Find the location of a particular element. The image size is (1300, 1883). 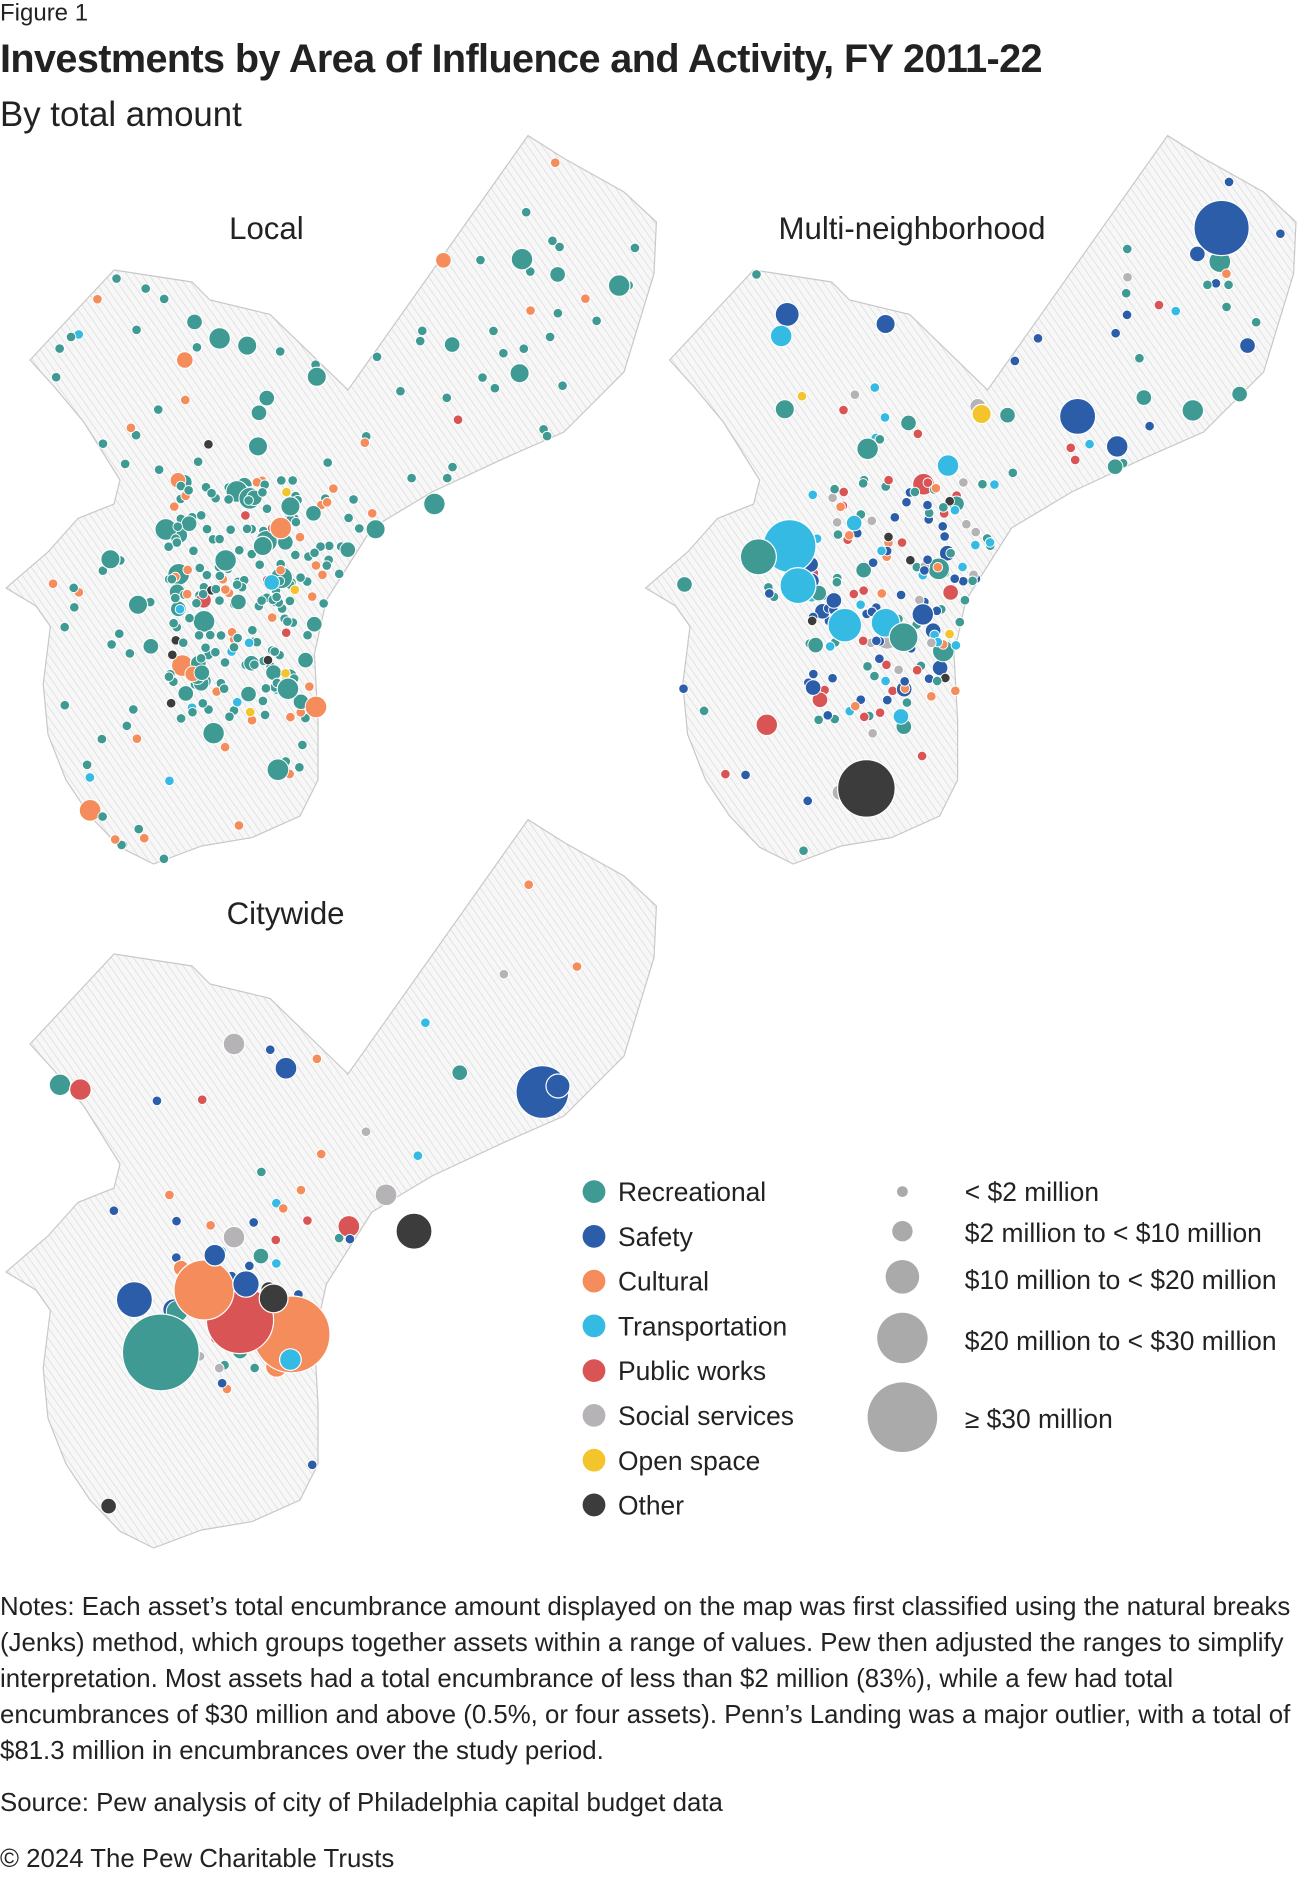

size-legend-item: $2 million to < $10 million is located at coordinates (1077, 1233).